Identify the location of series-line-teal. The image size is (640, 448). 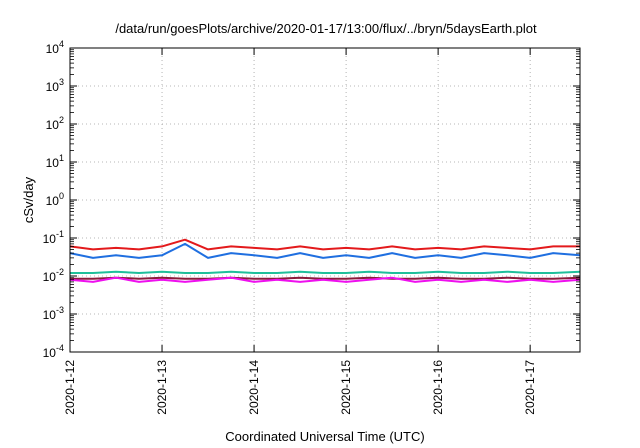
(325, 272).